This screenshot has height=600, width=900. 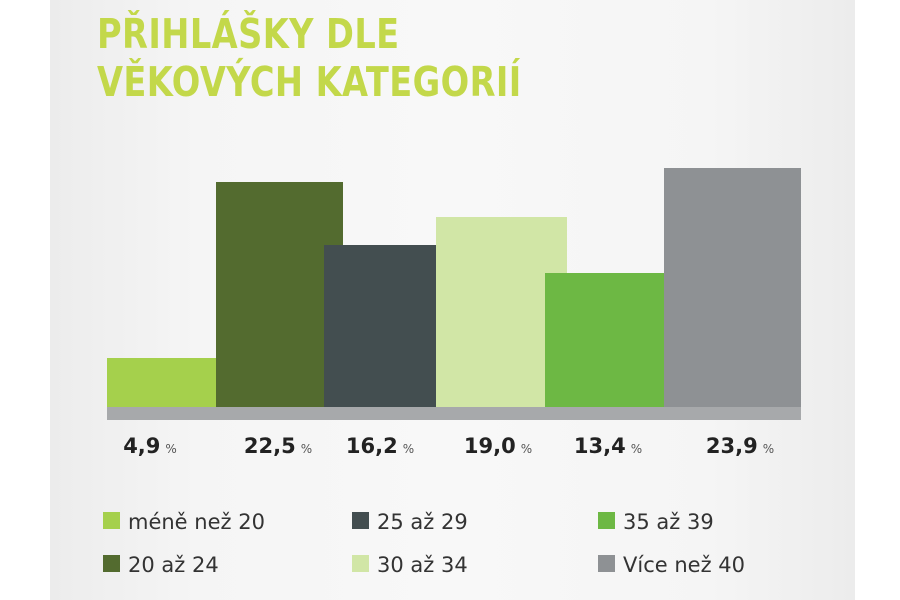 I want to click on value-label-1: 4,9%, so click(x=150, y=446).